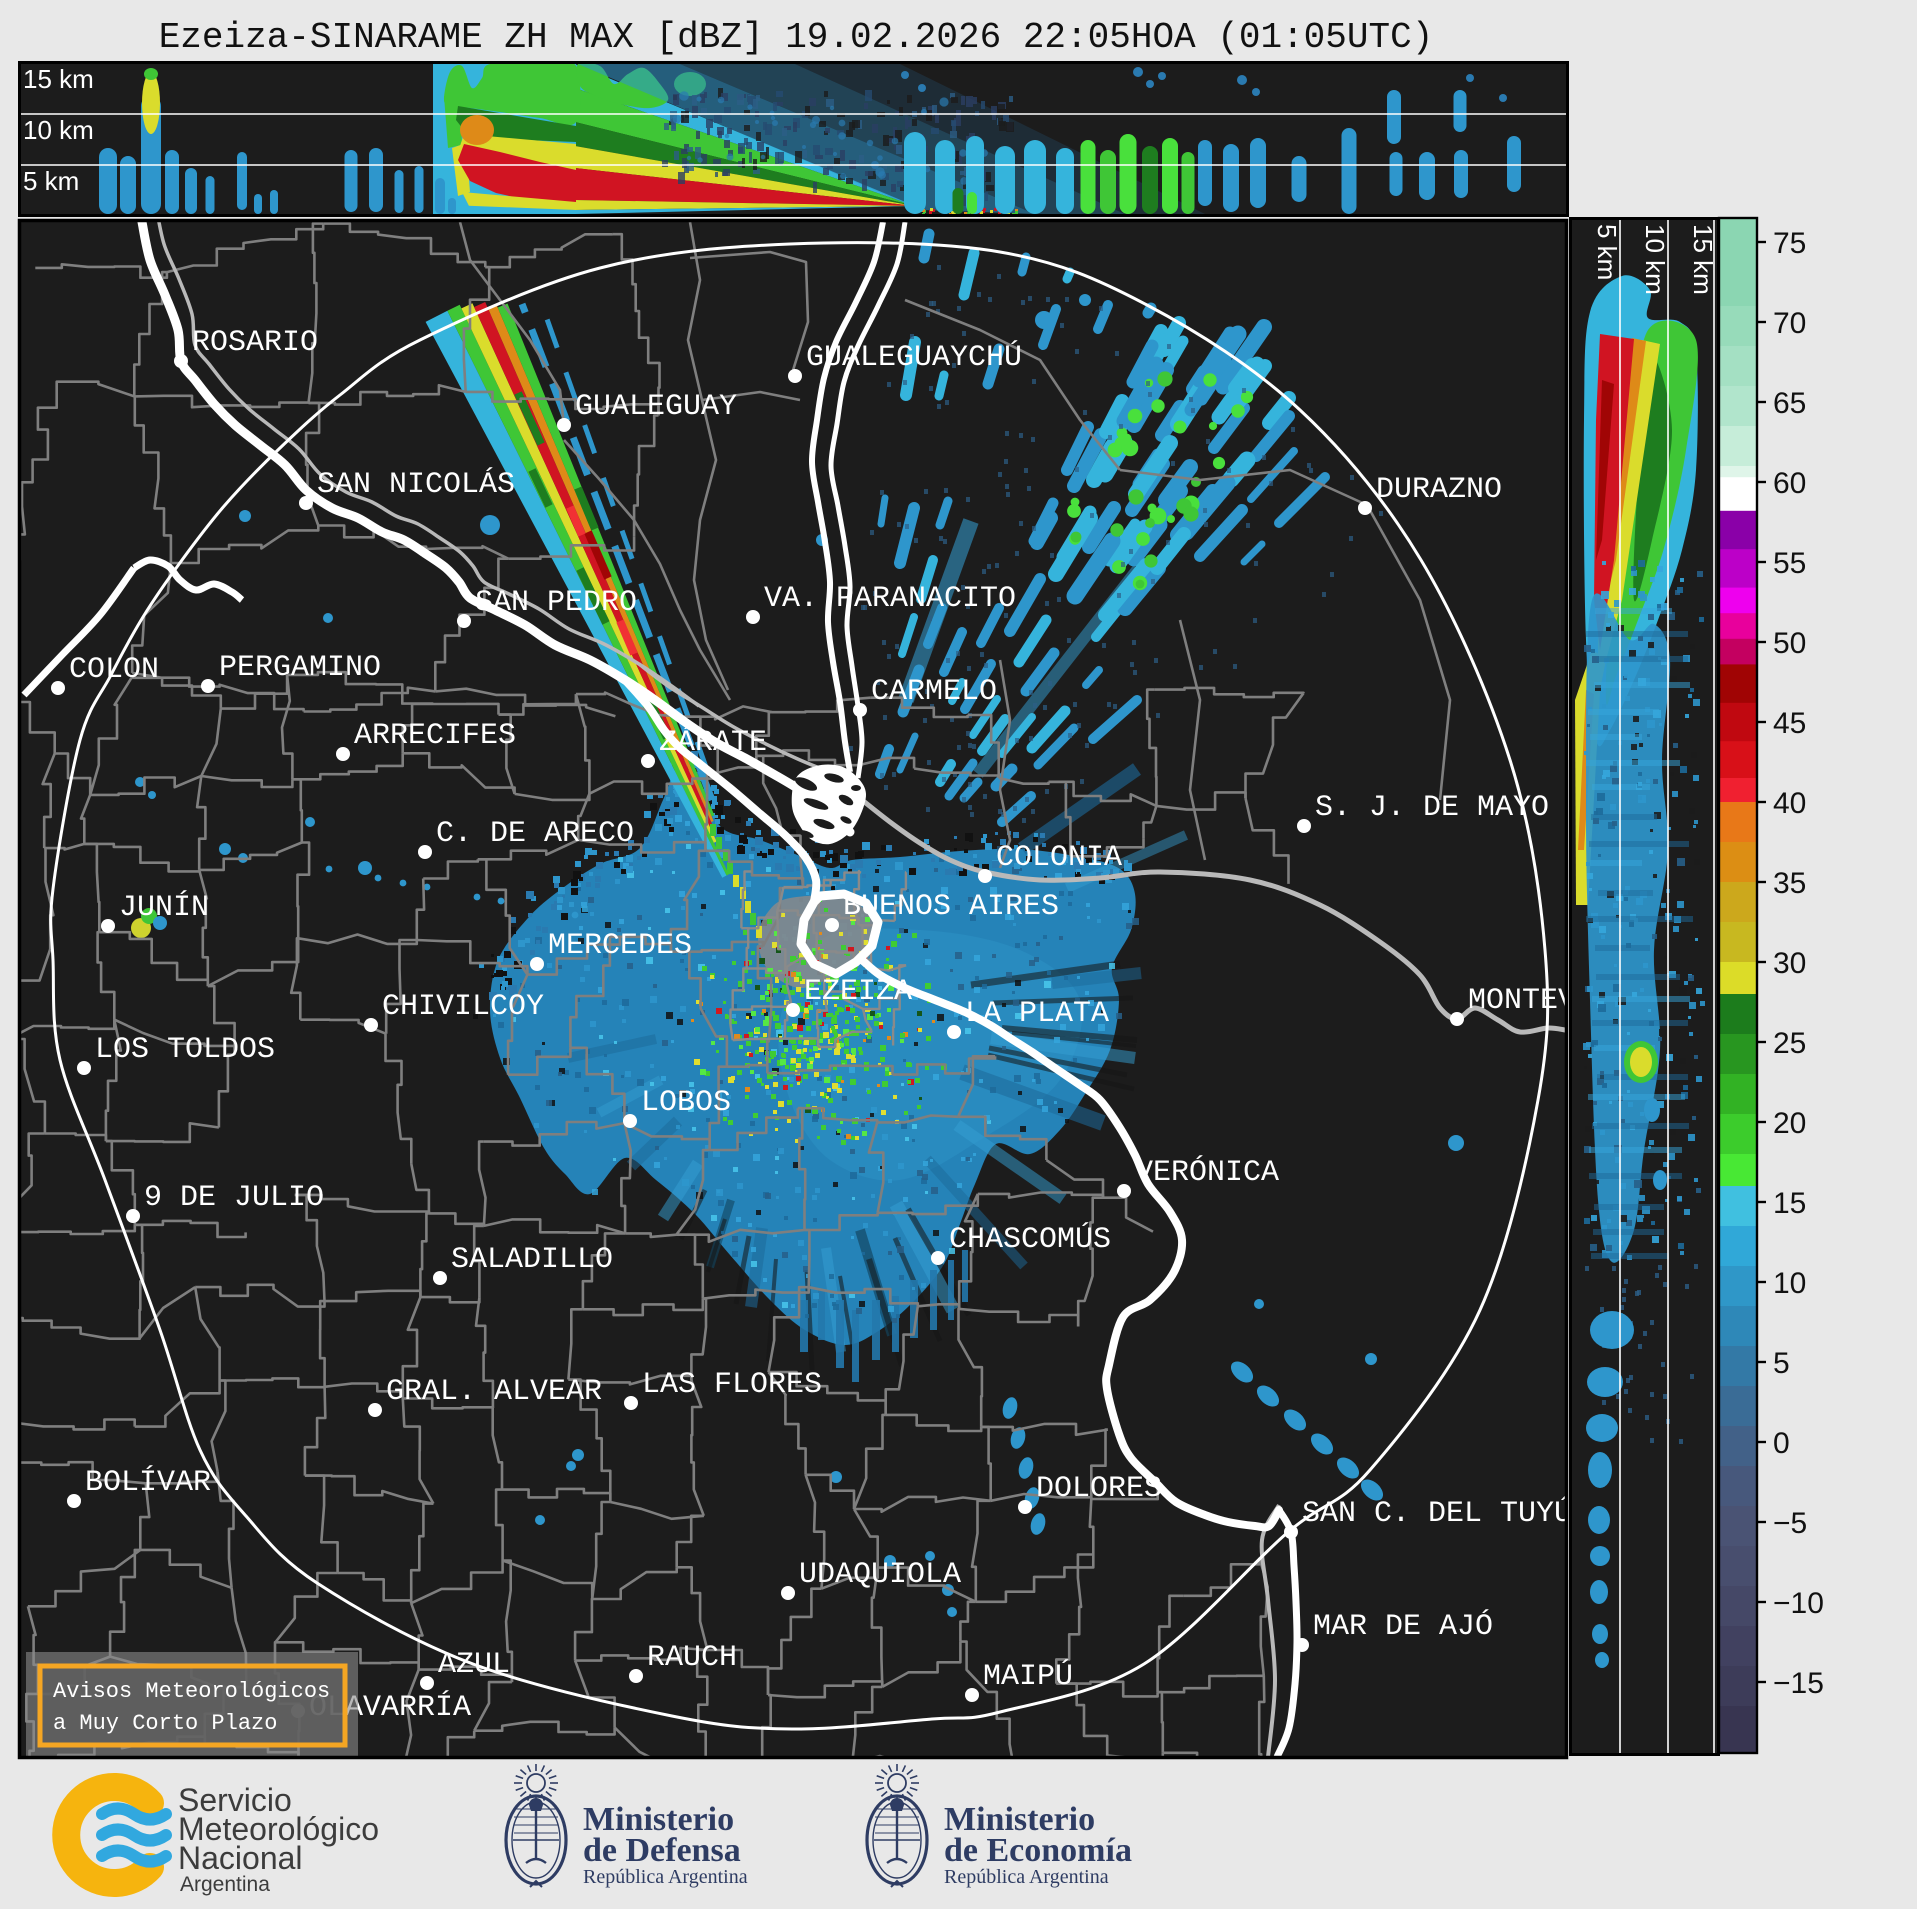  Describe the element at coordinates (255, 343) in the screenshot. I see `svg-text: ROSARIO` at that location.